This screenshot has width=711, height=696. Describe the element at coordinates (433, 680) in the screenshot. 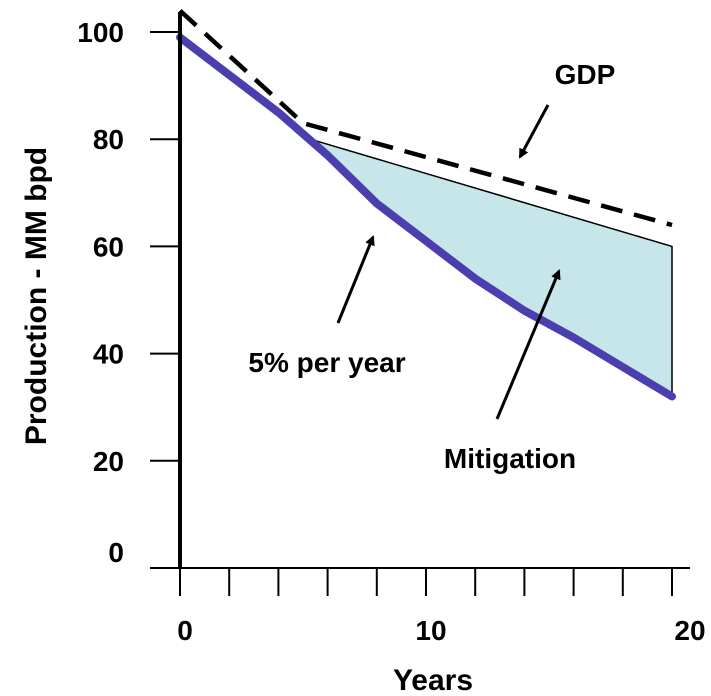

I see `x-axis-label: Years` at that location.